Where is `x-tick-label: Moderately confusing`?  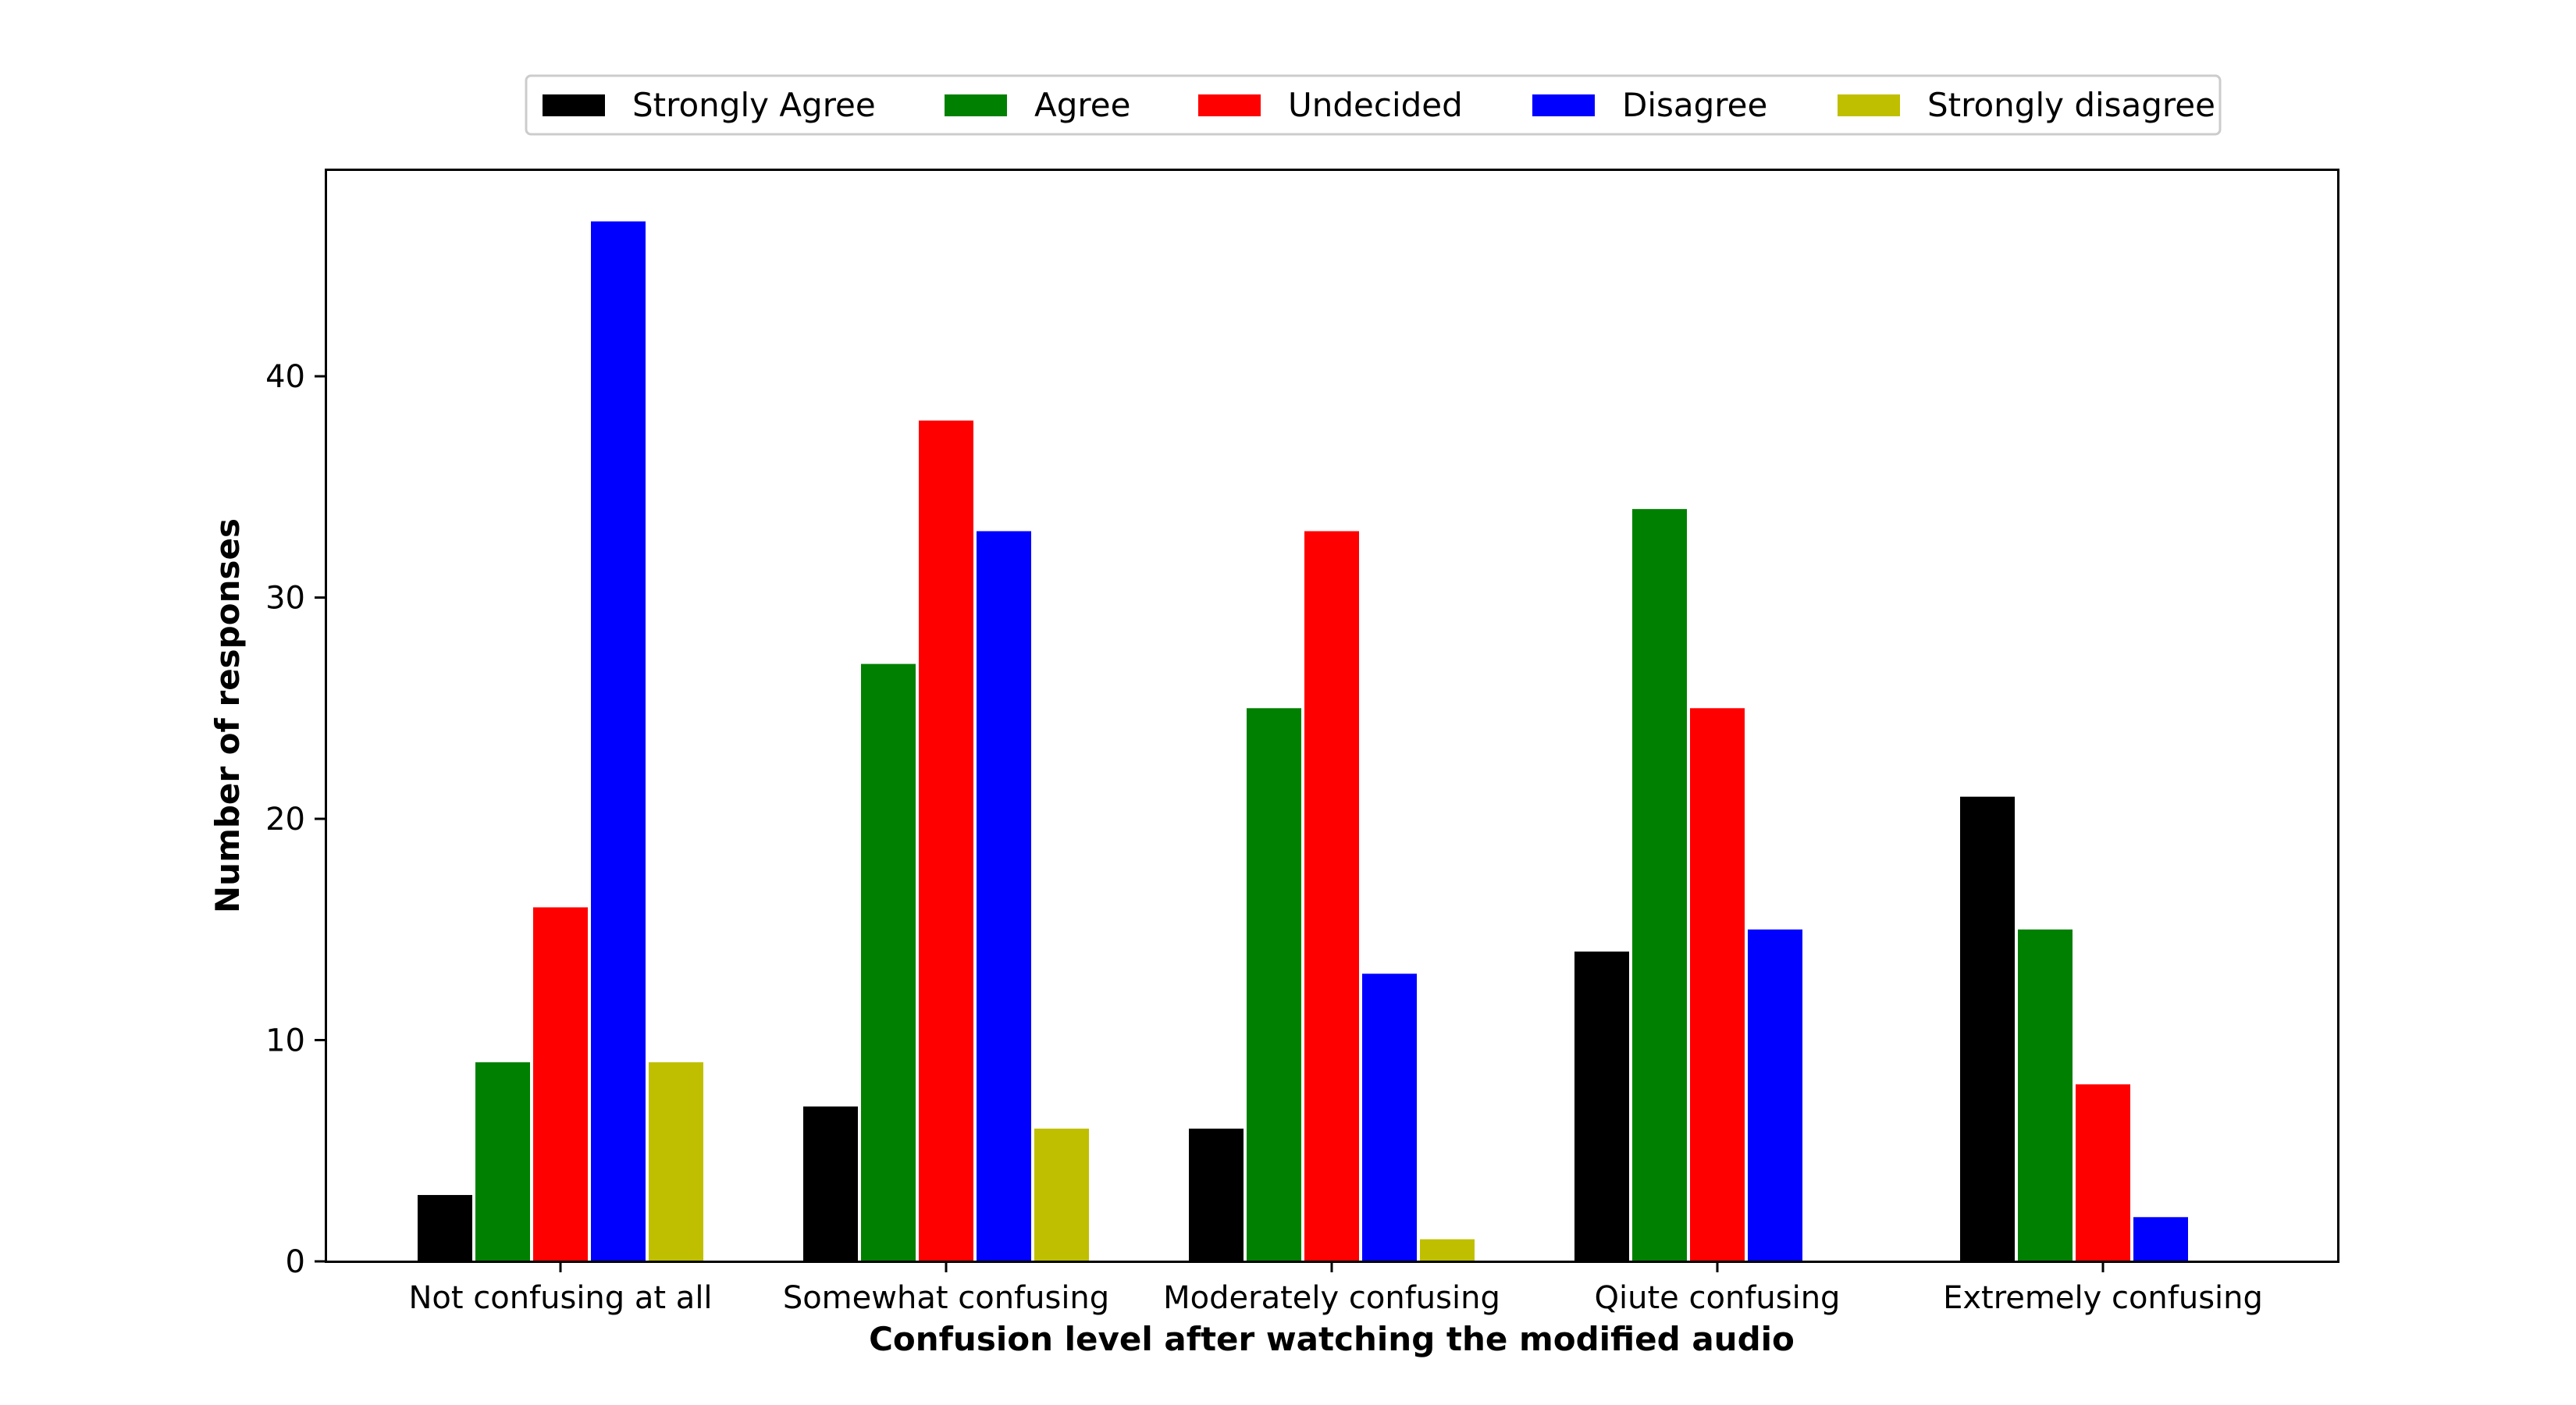 x-tick-label: Moderately confusing is located at coordinates (1331, 1298).